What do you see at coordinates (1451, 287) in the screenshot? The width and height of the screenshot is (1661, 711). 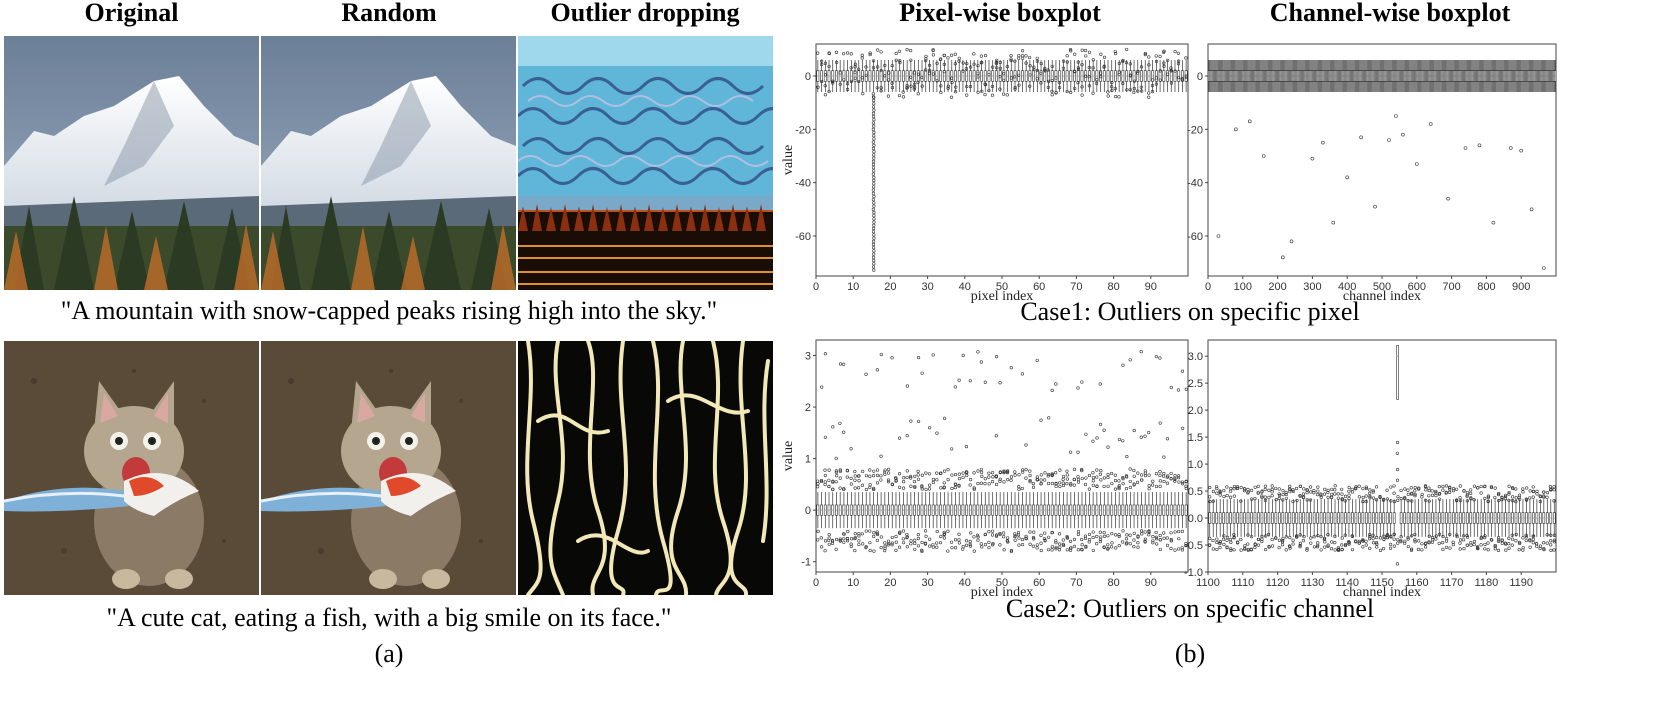 I see `x-tick-label: 700` at bounding box center [1451, 287].